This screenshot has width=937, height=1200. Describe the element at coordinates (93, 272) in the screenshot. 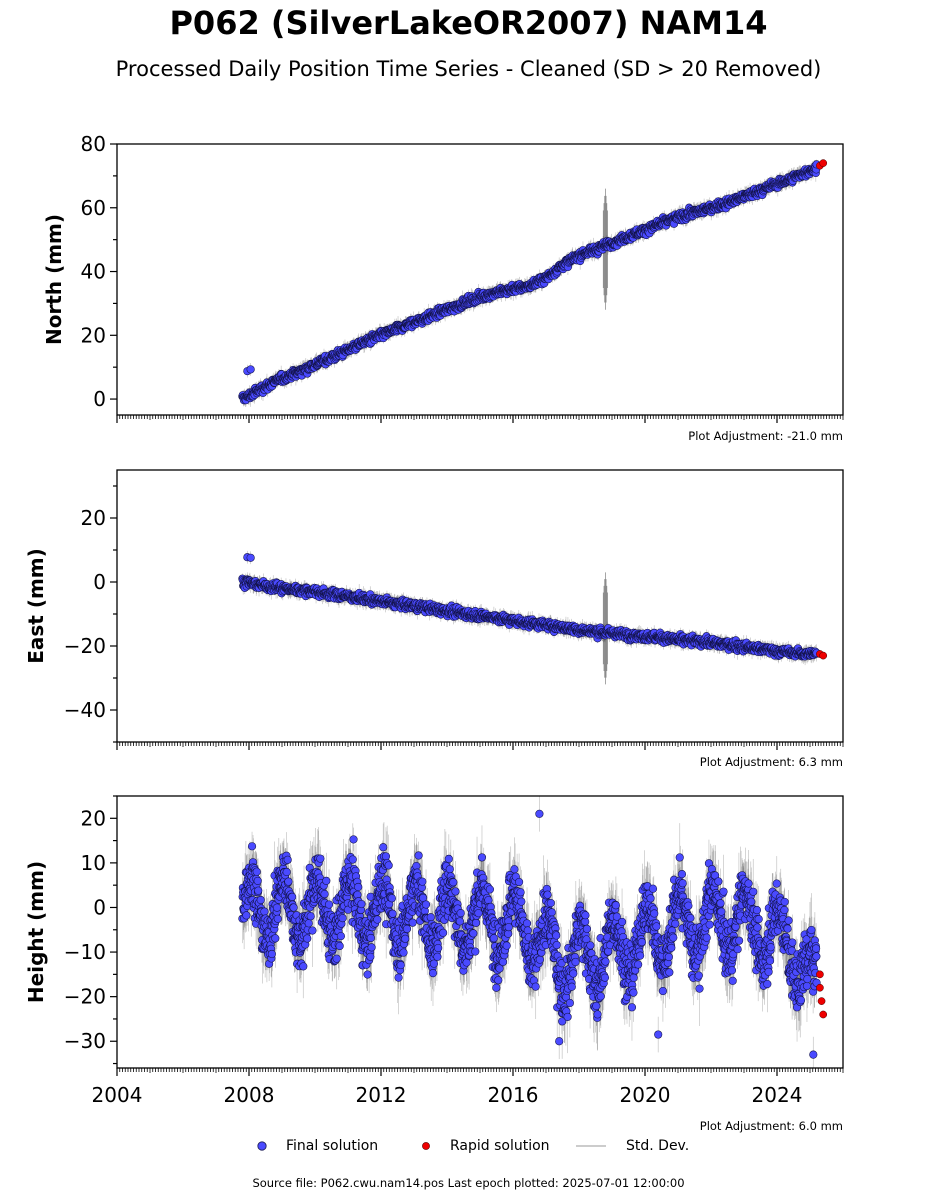

I see `y-tick-label: 40` at that location.